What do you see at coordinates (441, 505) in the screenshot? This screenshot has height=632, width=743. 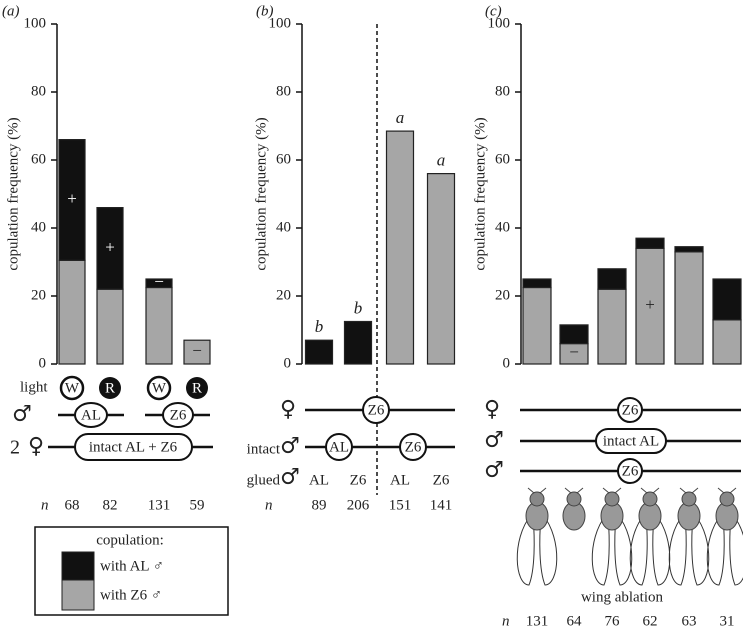 I see `n-value: 141` at bounding box center [441, 505].